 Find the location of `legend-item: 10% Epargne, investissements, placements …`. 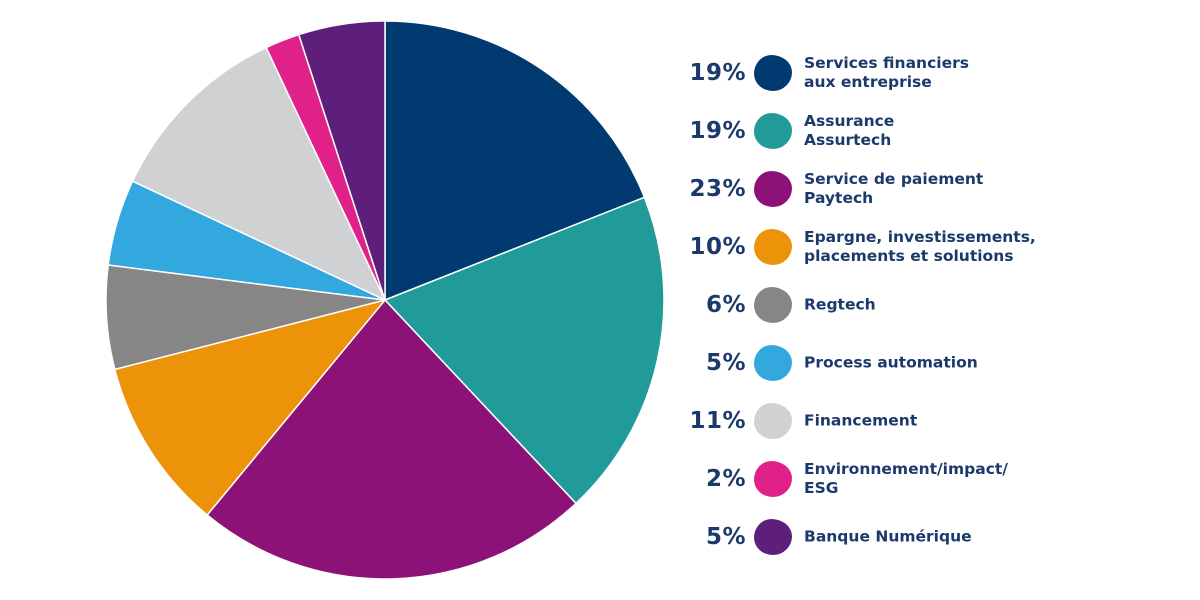

legend-item: 10% Epargne, investissements, placements … is located at coordinates (930, 247).